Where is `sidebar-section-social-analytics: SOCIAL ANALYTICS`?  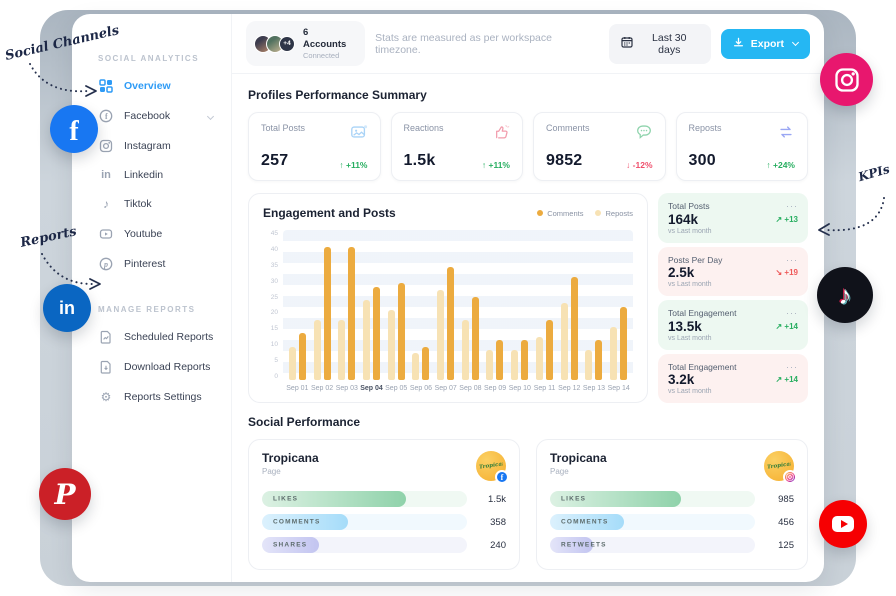
sidebar-section-social-analytics: SOCIAL ANALYTICS is located at coordinates (149, 58).